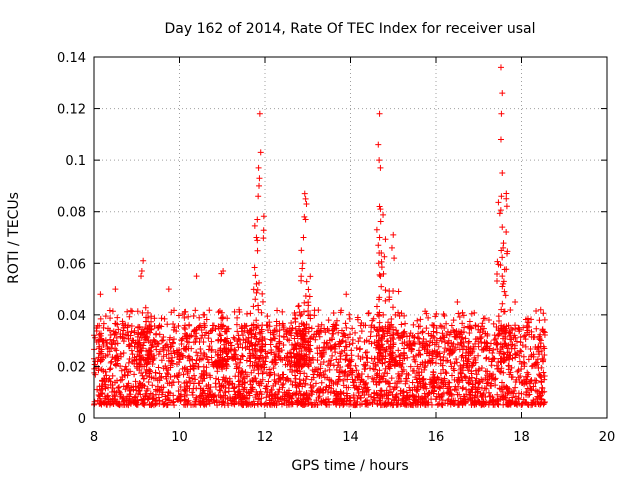  What do you see at coordinates (349, 466) in the screenshot?
I see `x-axis-label: GPS time / hours` at bounding box center [349, 466].